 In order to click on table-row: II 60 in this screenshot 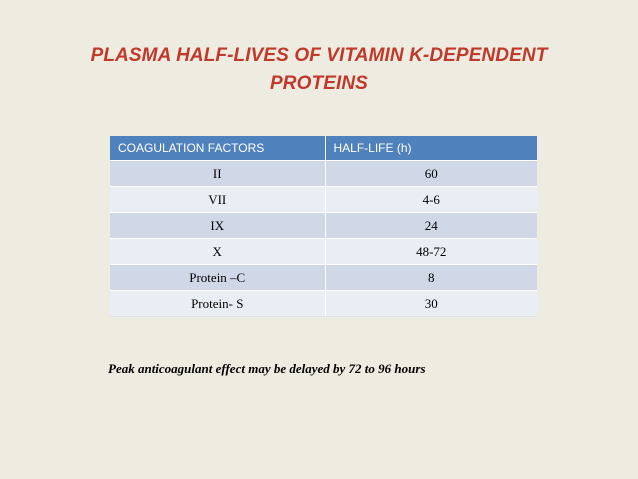, I will do `click(323, 173)`.